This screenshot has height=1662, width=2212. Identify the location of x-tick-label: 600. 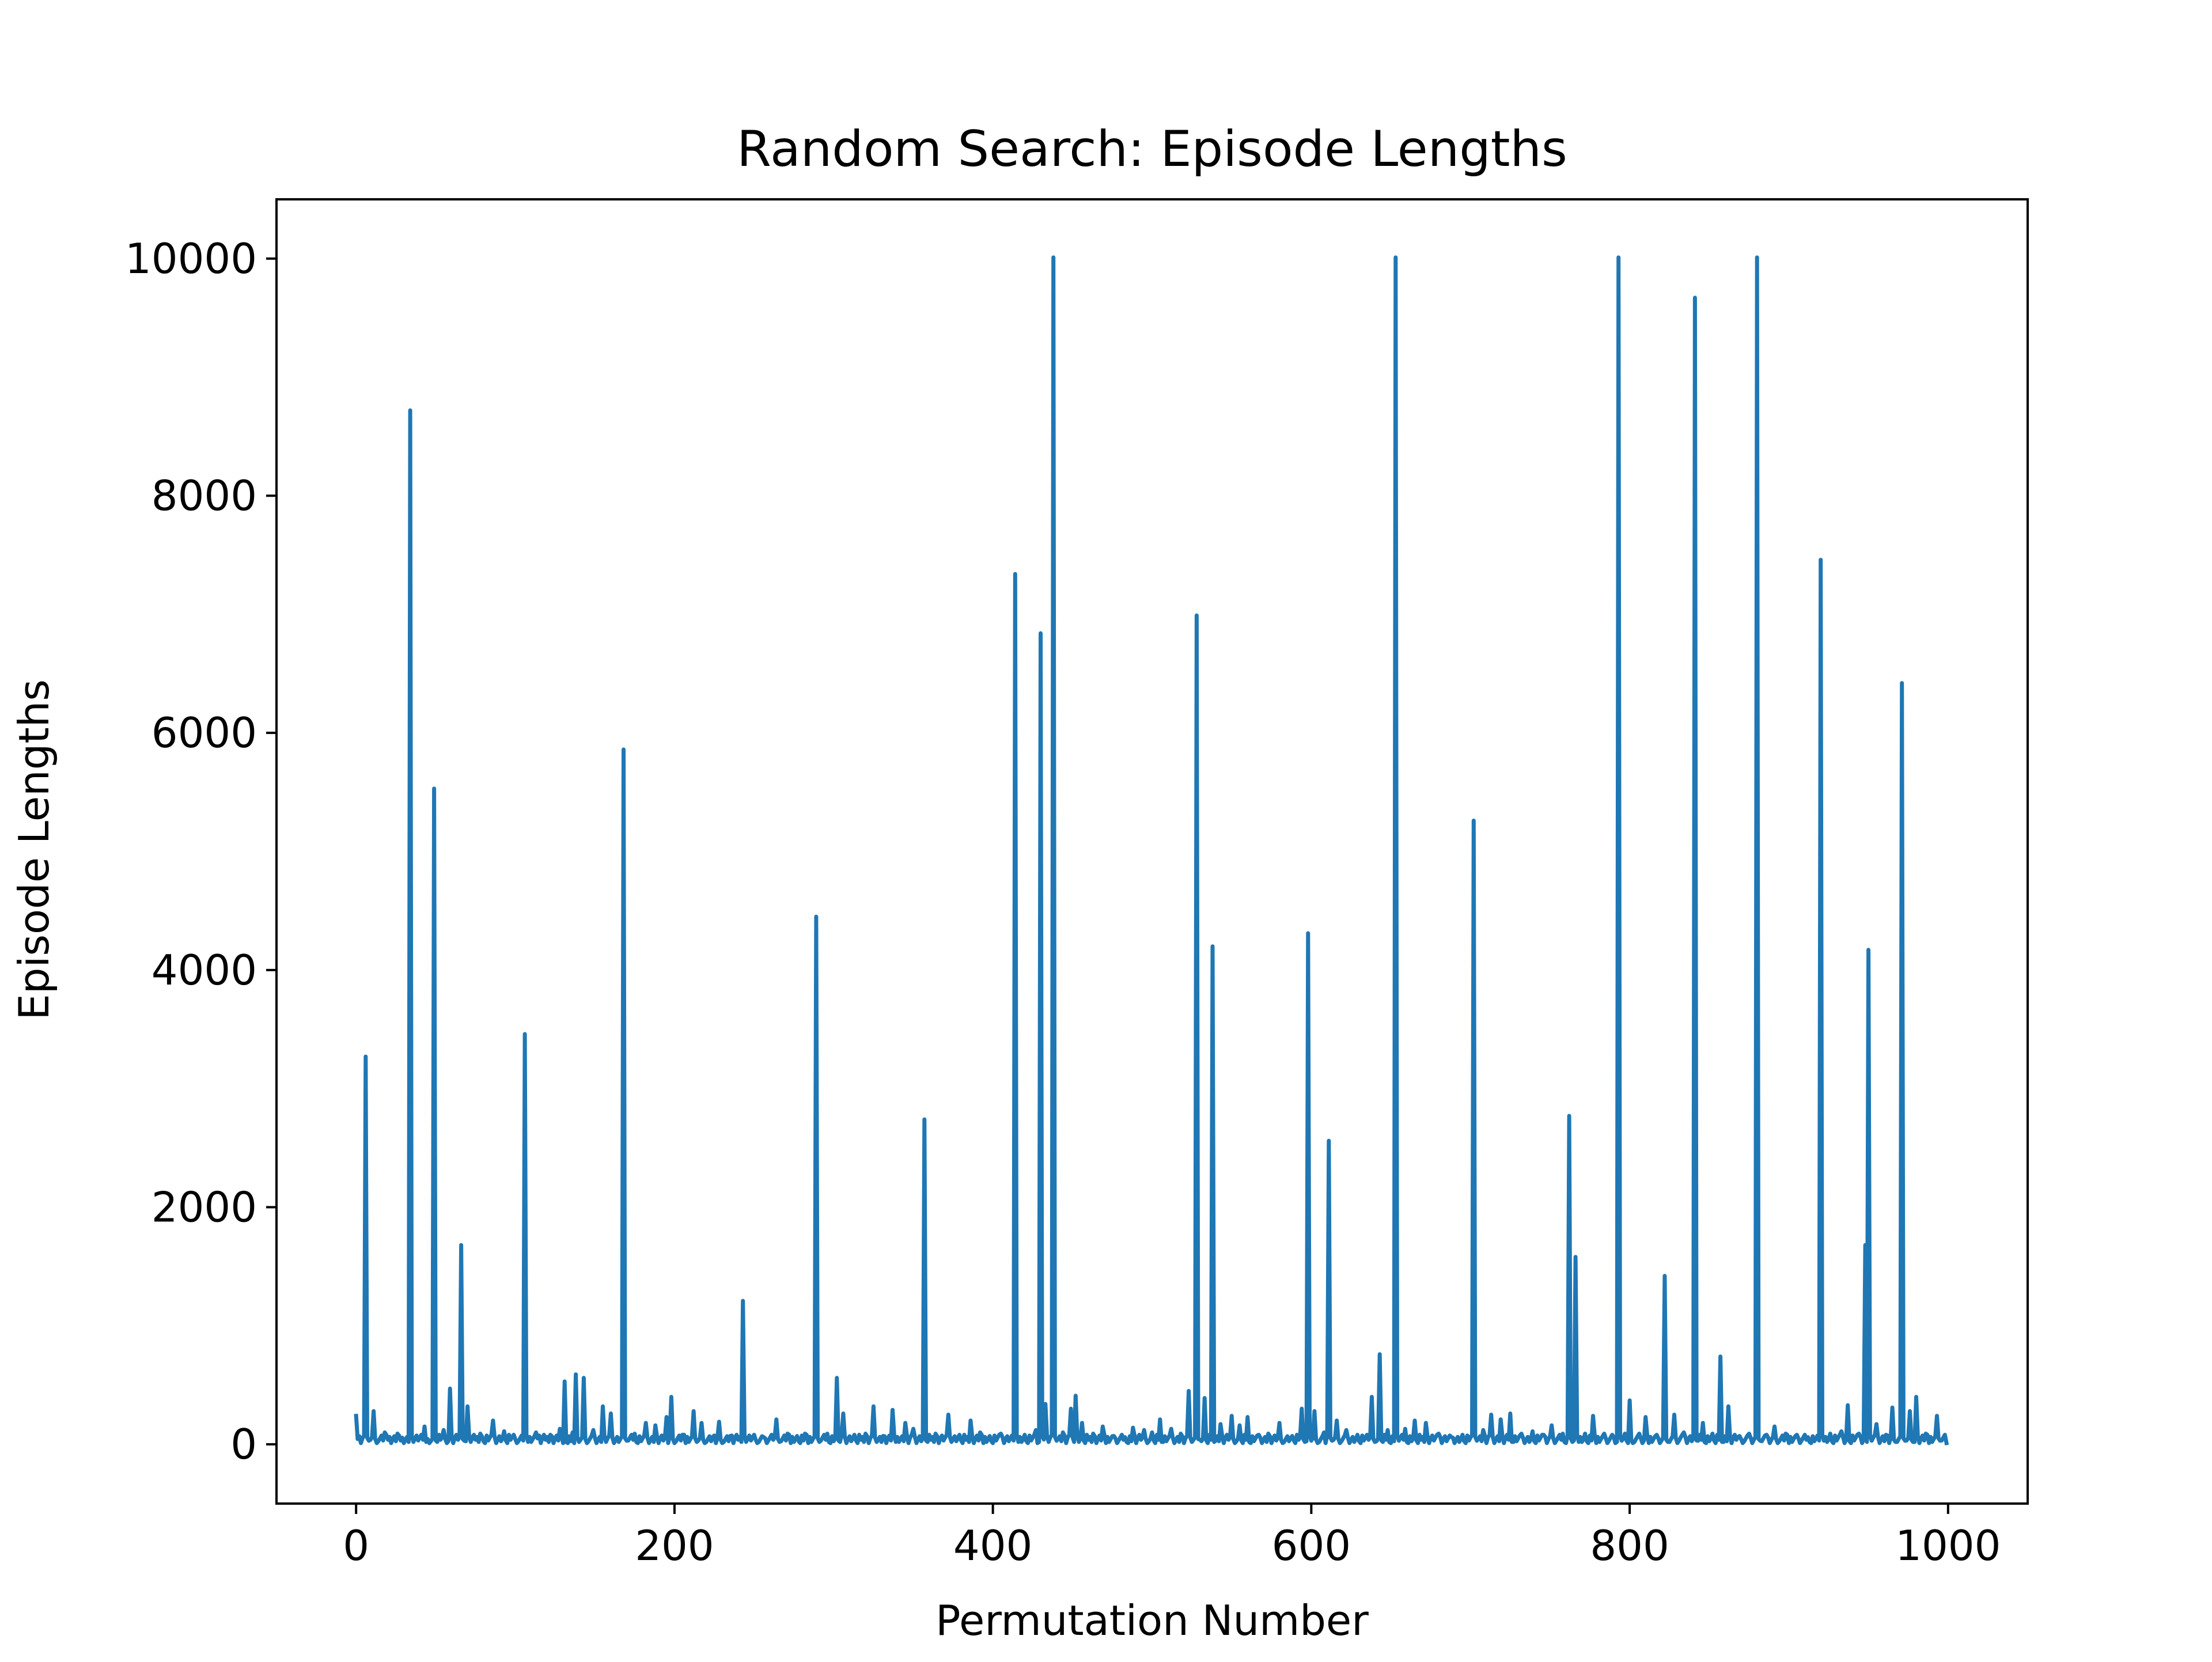
(1311, 1545).